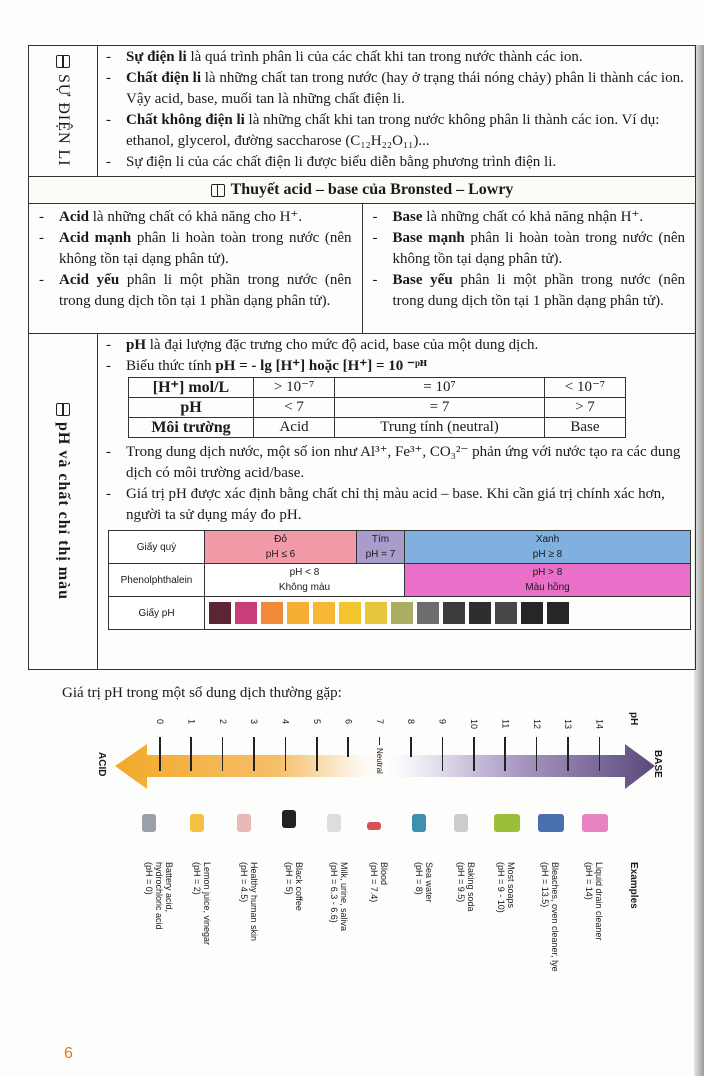 The image size is (704, 1076). I want to click on term: Sự điện li, so click(156, 57).